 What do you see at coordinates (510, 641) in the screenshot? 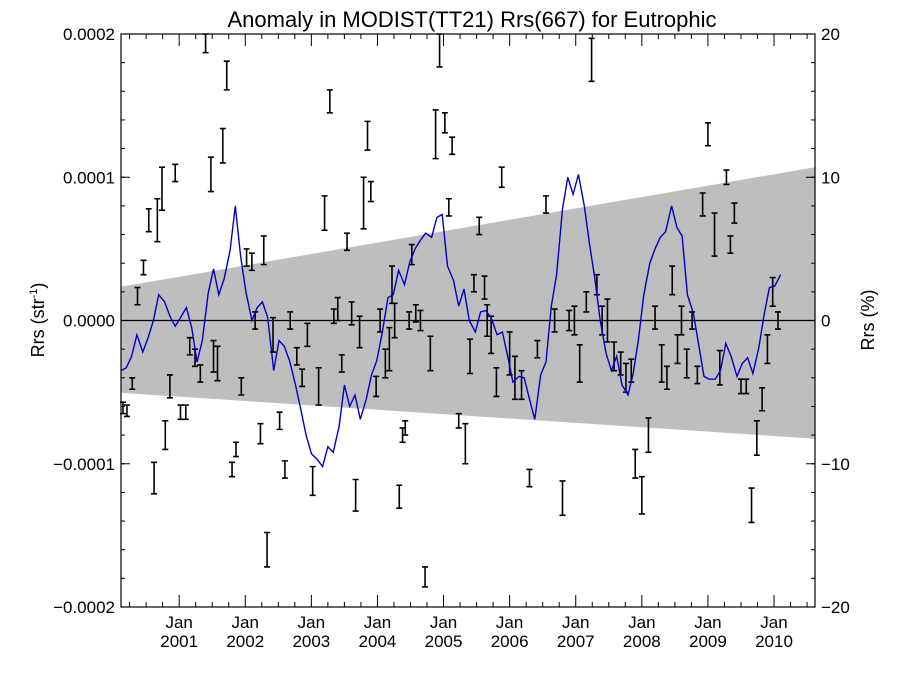
I see `x-tick-year-5: 2006` at bounding box center [510, 641].